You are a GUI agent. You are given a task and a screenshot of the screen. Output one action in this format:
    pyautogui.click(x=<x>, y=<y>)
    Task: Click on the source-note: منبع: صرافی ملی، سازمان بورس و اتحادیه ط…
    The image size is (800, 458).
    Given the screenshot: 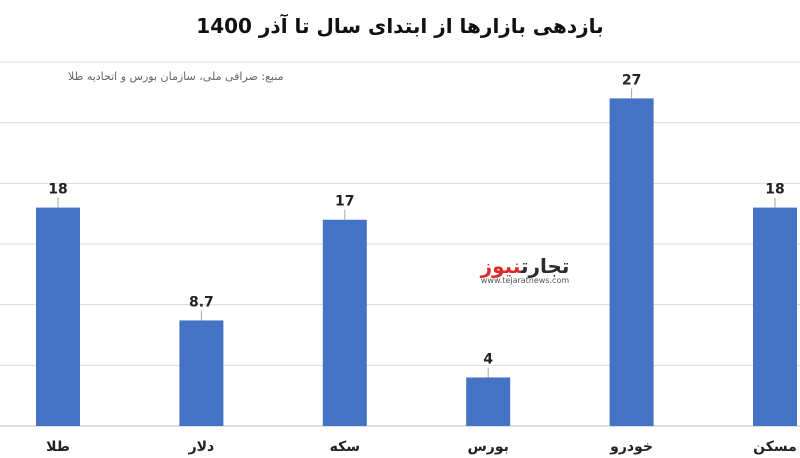 What is the action you would take?
    pyautogui.click(x=176, y=76)
    